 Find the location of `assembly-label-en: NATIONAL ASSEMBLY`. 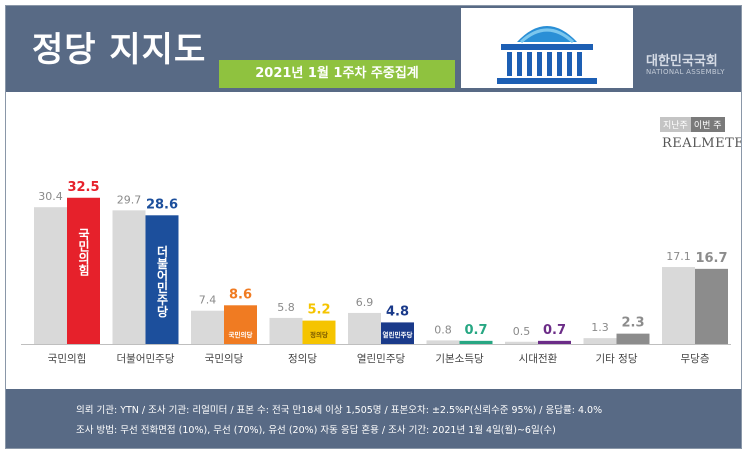

assembly-label-en: NATIONAL ASSEMBLY is located at coordinates (685, 72).